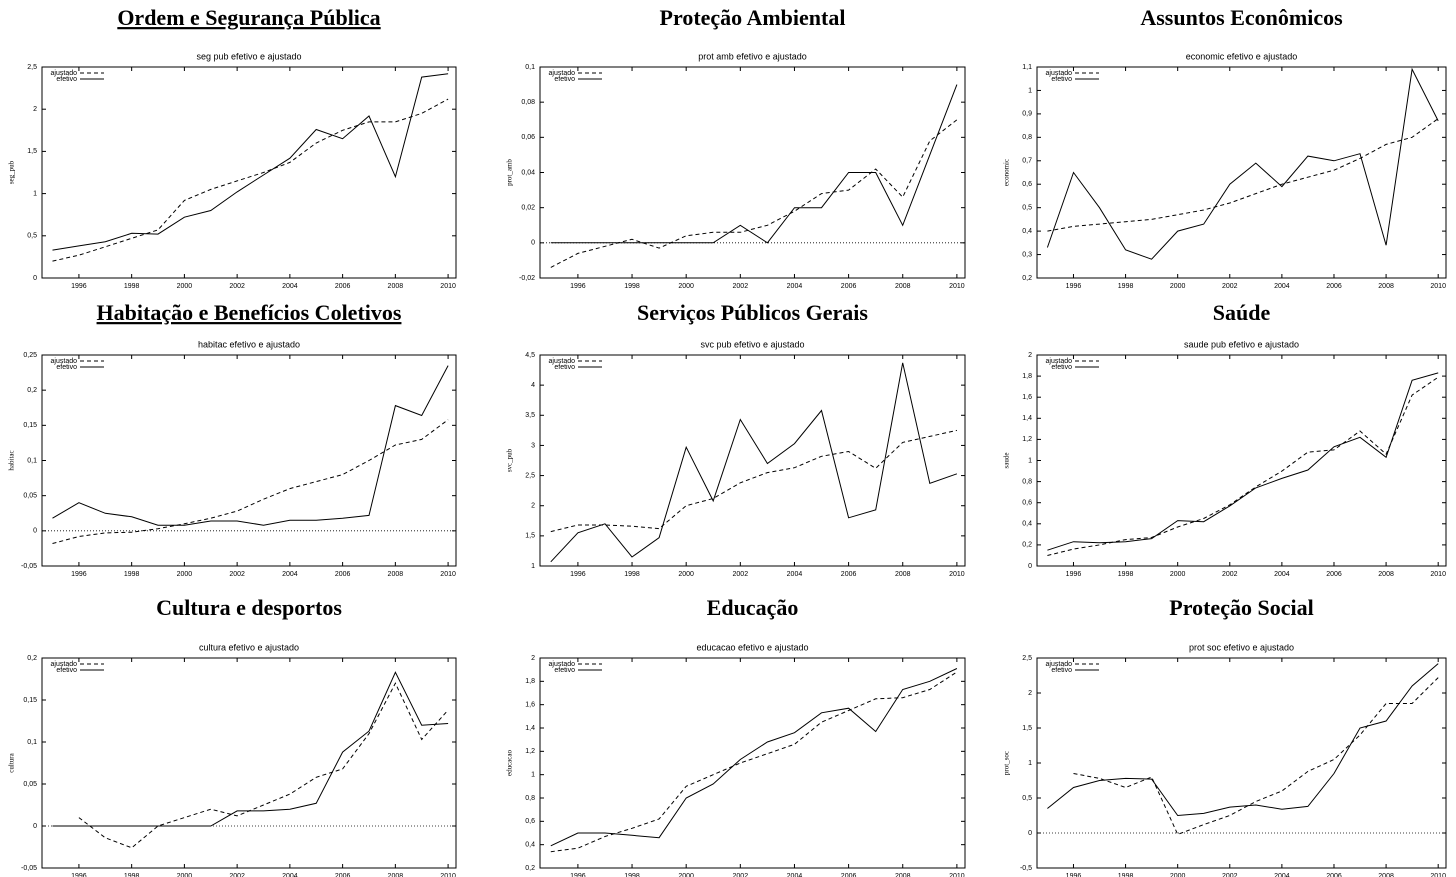  I want to click on y-axis-label: prot_soc, so click(1007, 763).